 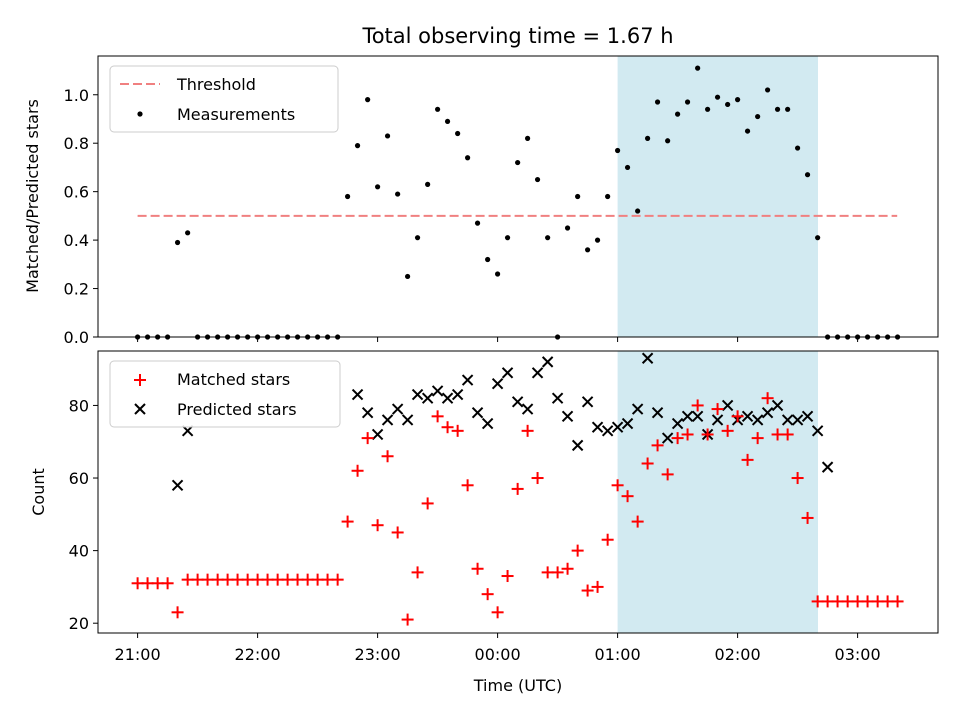 I want to click on legend-predicted-label: Predicted stars, so click(x=237, y=409).